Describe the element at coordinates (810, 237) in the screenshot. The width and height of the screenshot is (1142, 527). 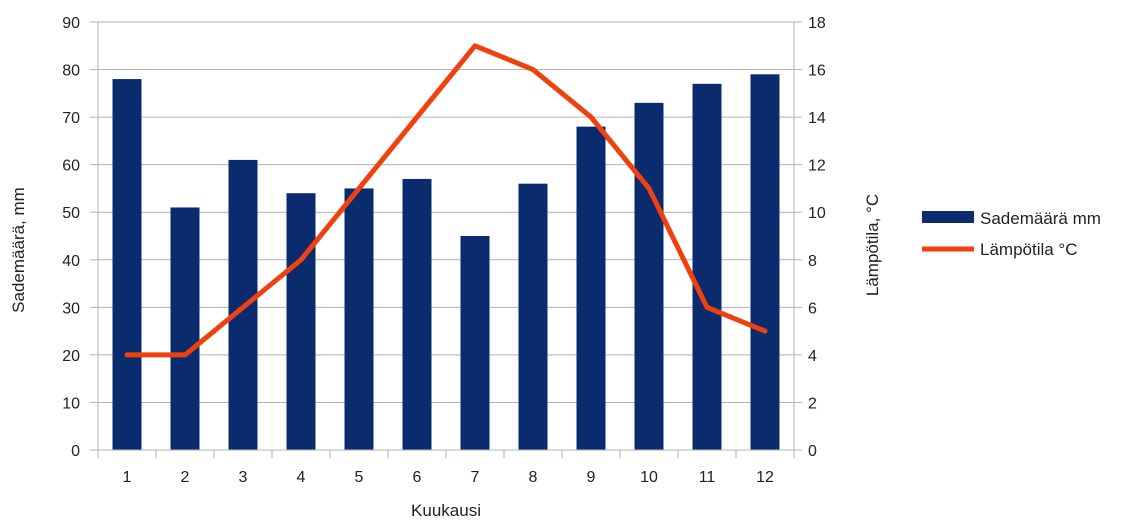
I see `right-axis-ticks: 0 2 4 6 8 10 12 14 16 18` at that location.